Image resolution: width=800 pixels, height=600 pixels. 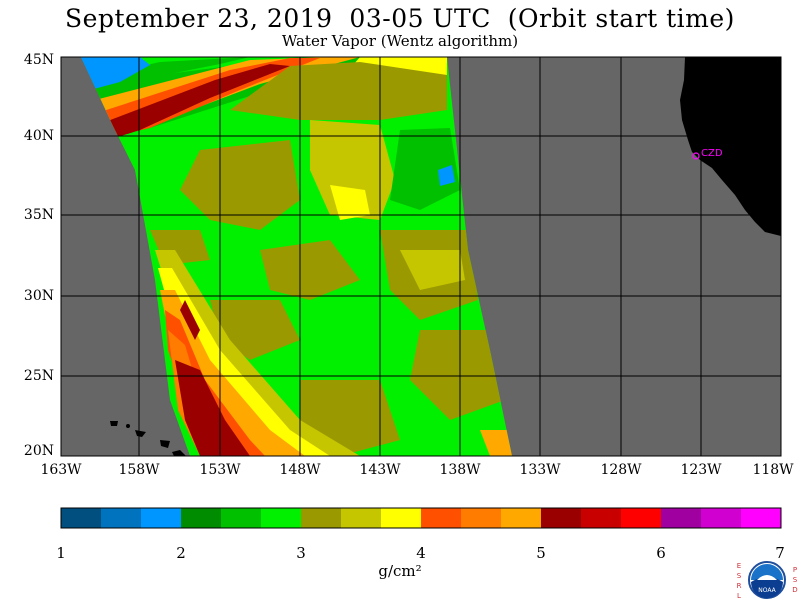 What do you see at coordinates (795, 570) in the screenshot?
I see `logo-letter-p: P` at bounding box center [795, 570].